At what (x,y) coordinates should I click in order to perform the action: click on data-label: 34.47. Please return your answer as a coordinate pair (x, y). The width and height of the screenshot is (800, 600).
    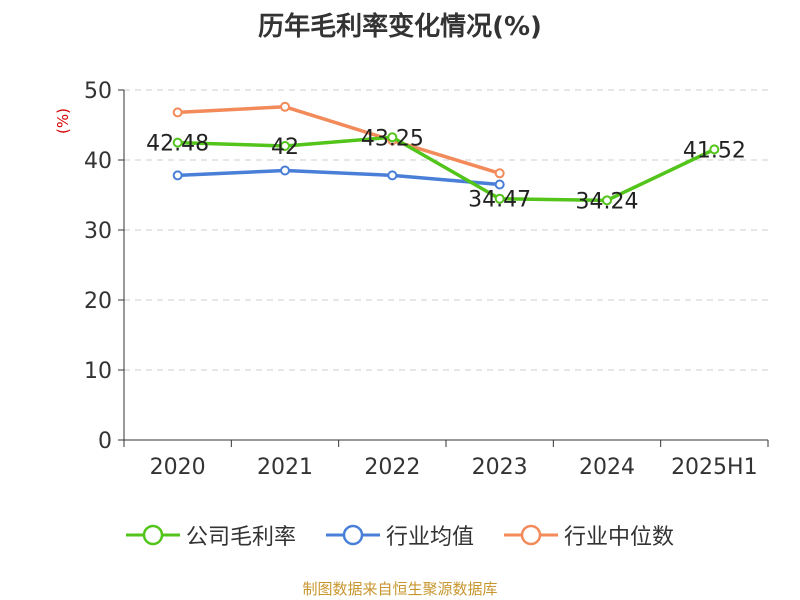
    Looking at the image, I should click on (499, 200).